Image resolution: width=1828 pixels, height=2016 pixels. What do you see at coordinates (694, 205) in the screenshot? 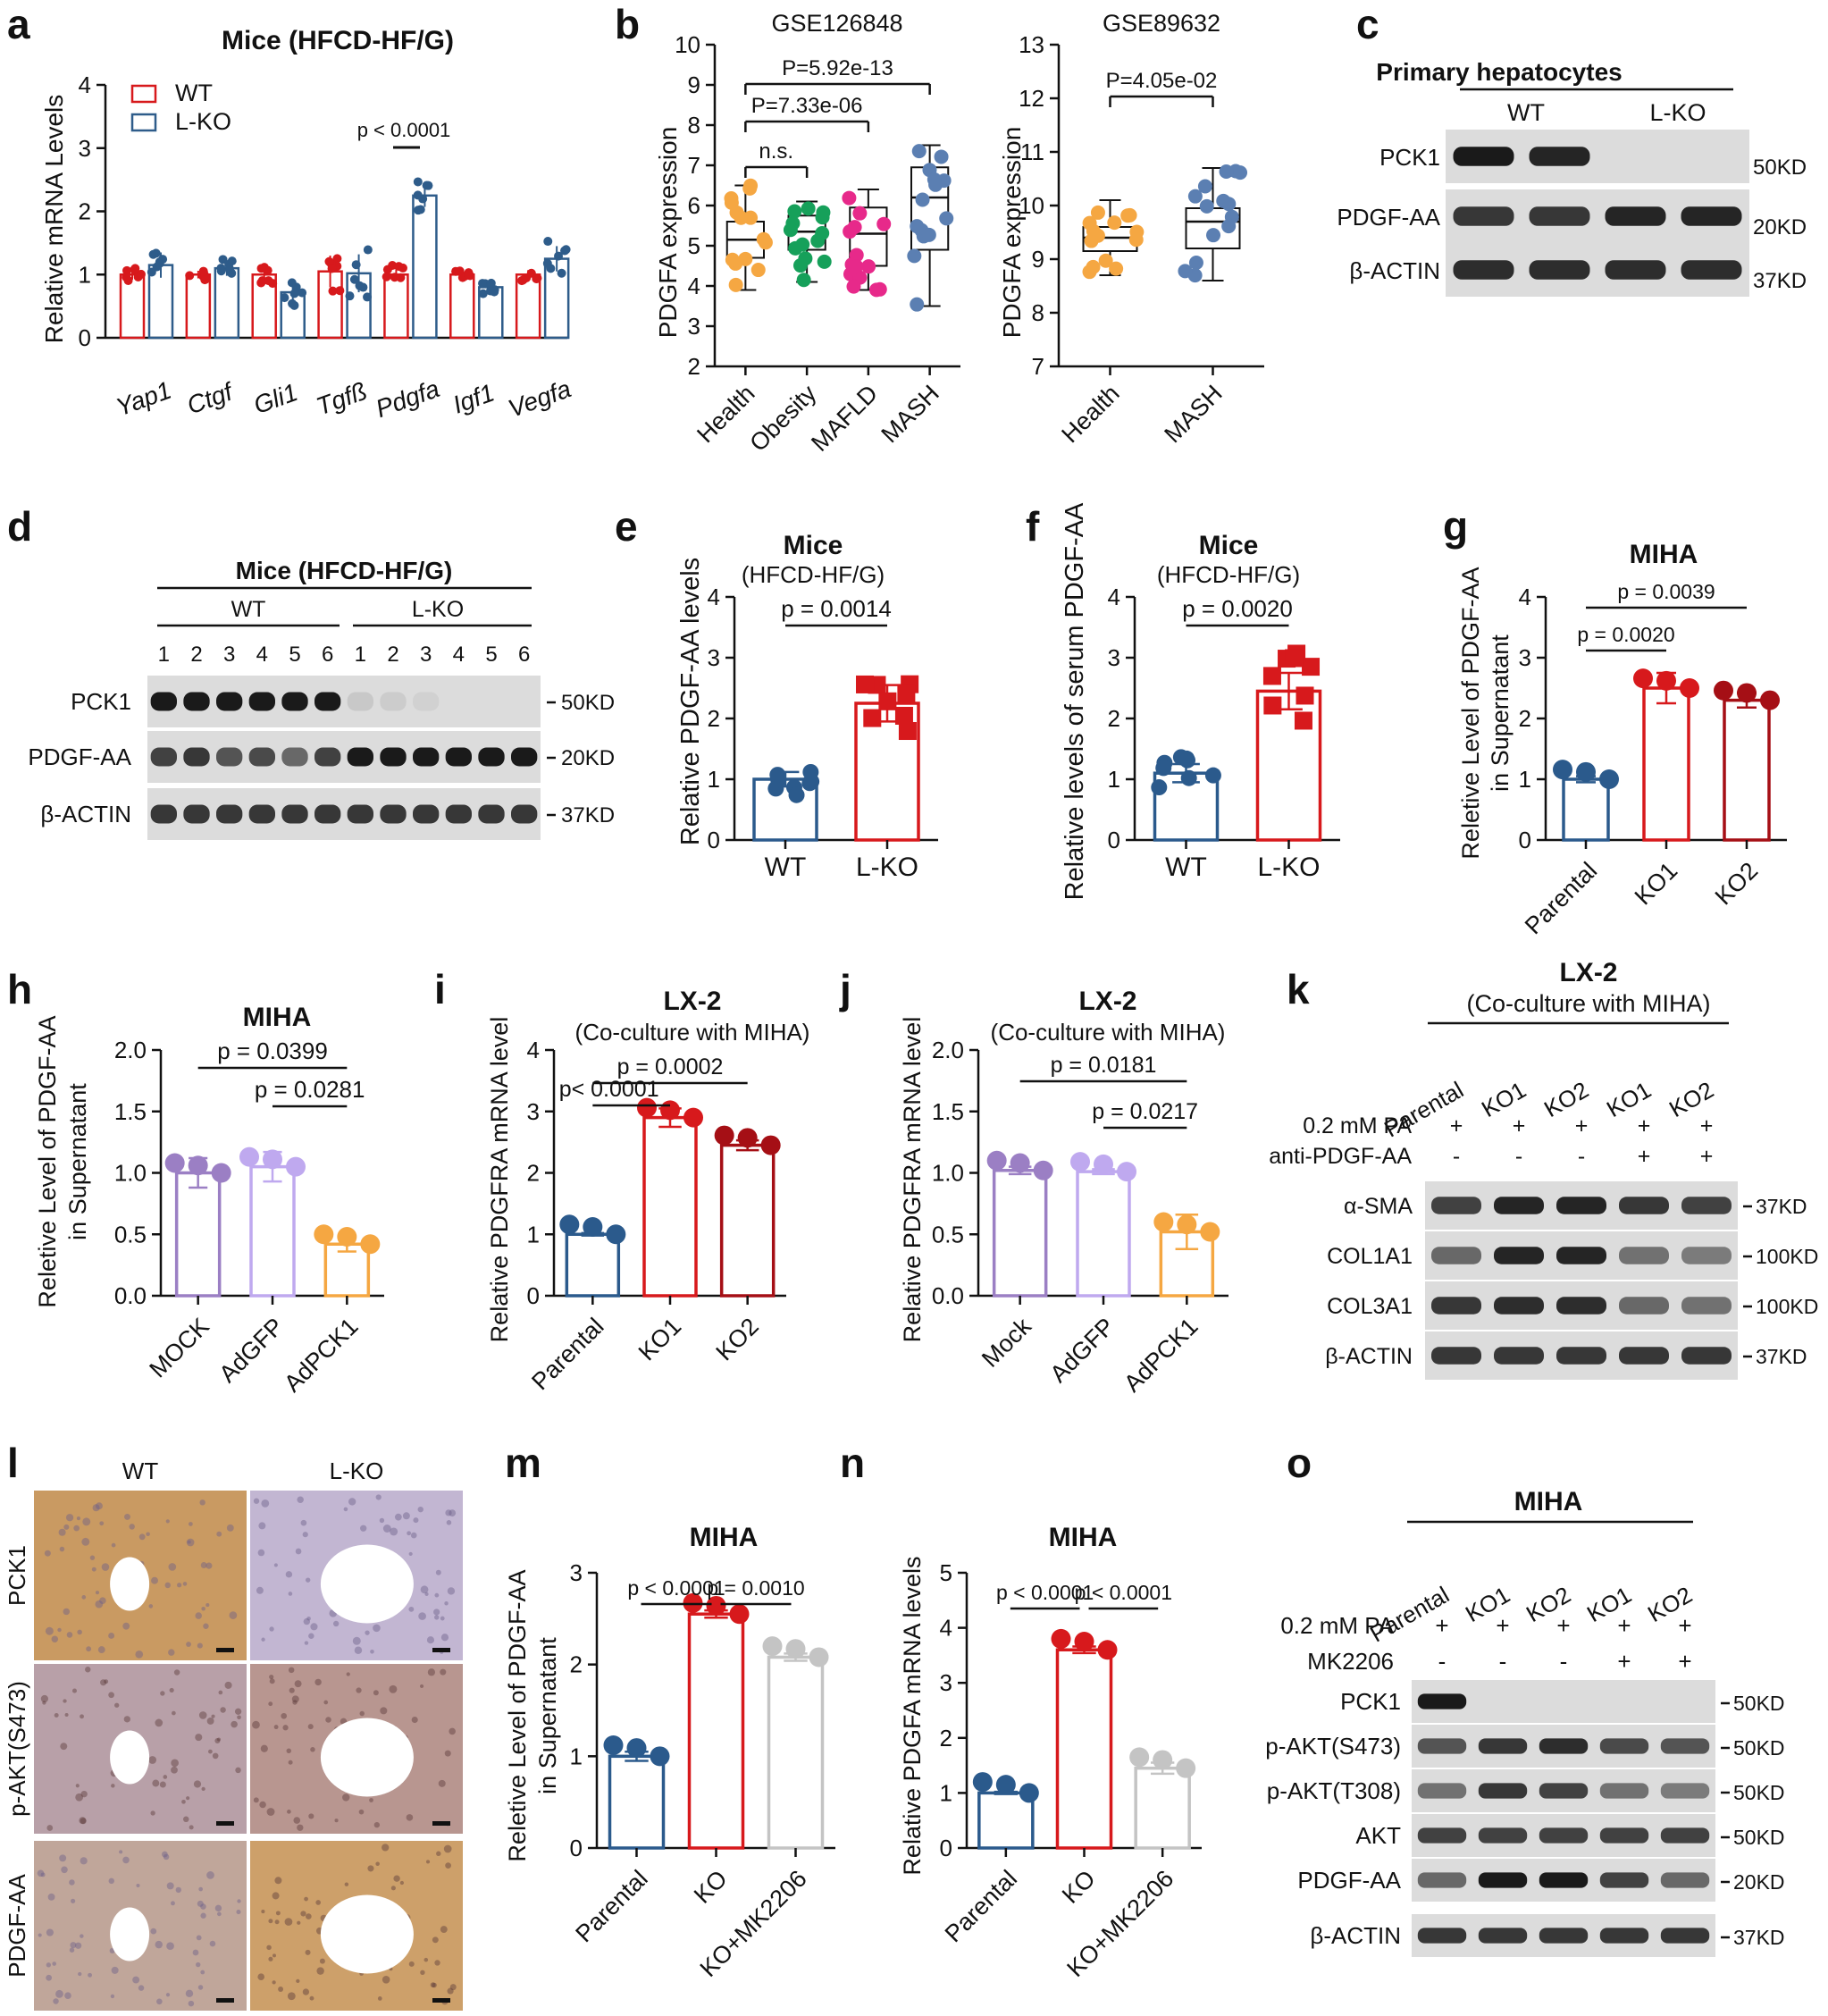
I see `b-left-y-tick-label: 6` at bounding box center [694, 205].